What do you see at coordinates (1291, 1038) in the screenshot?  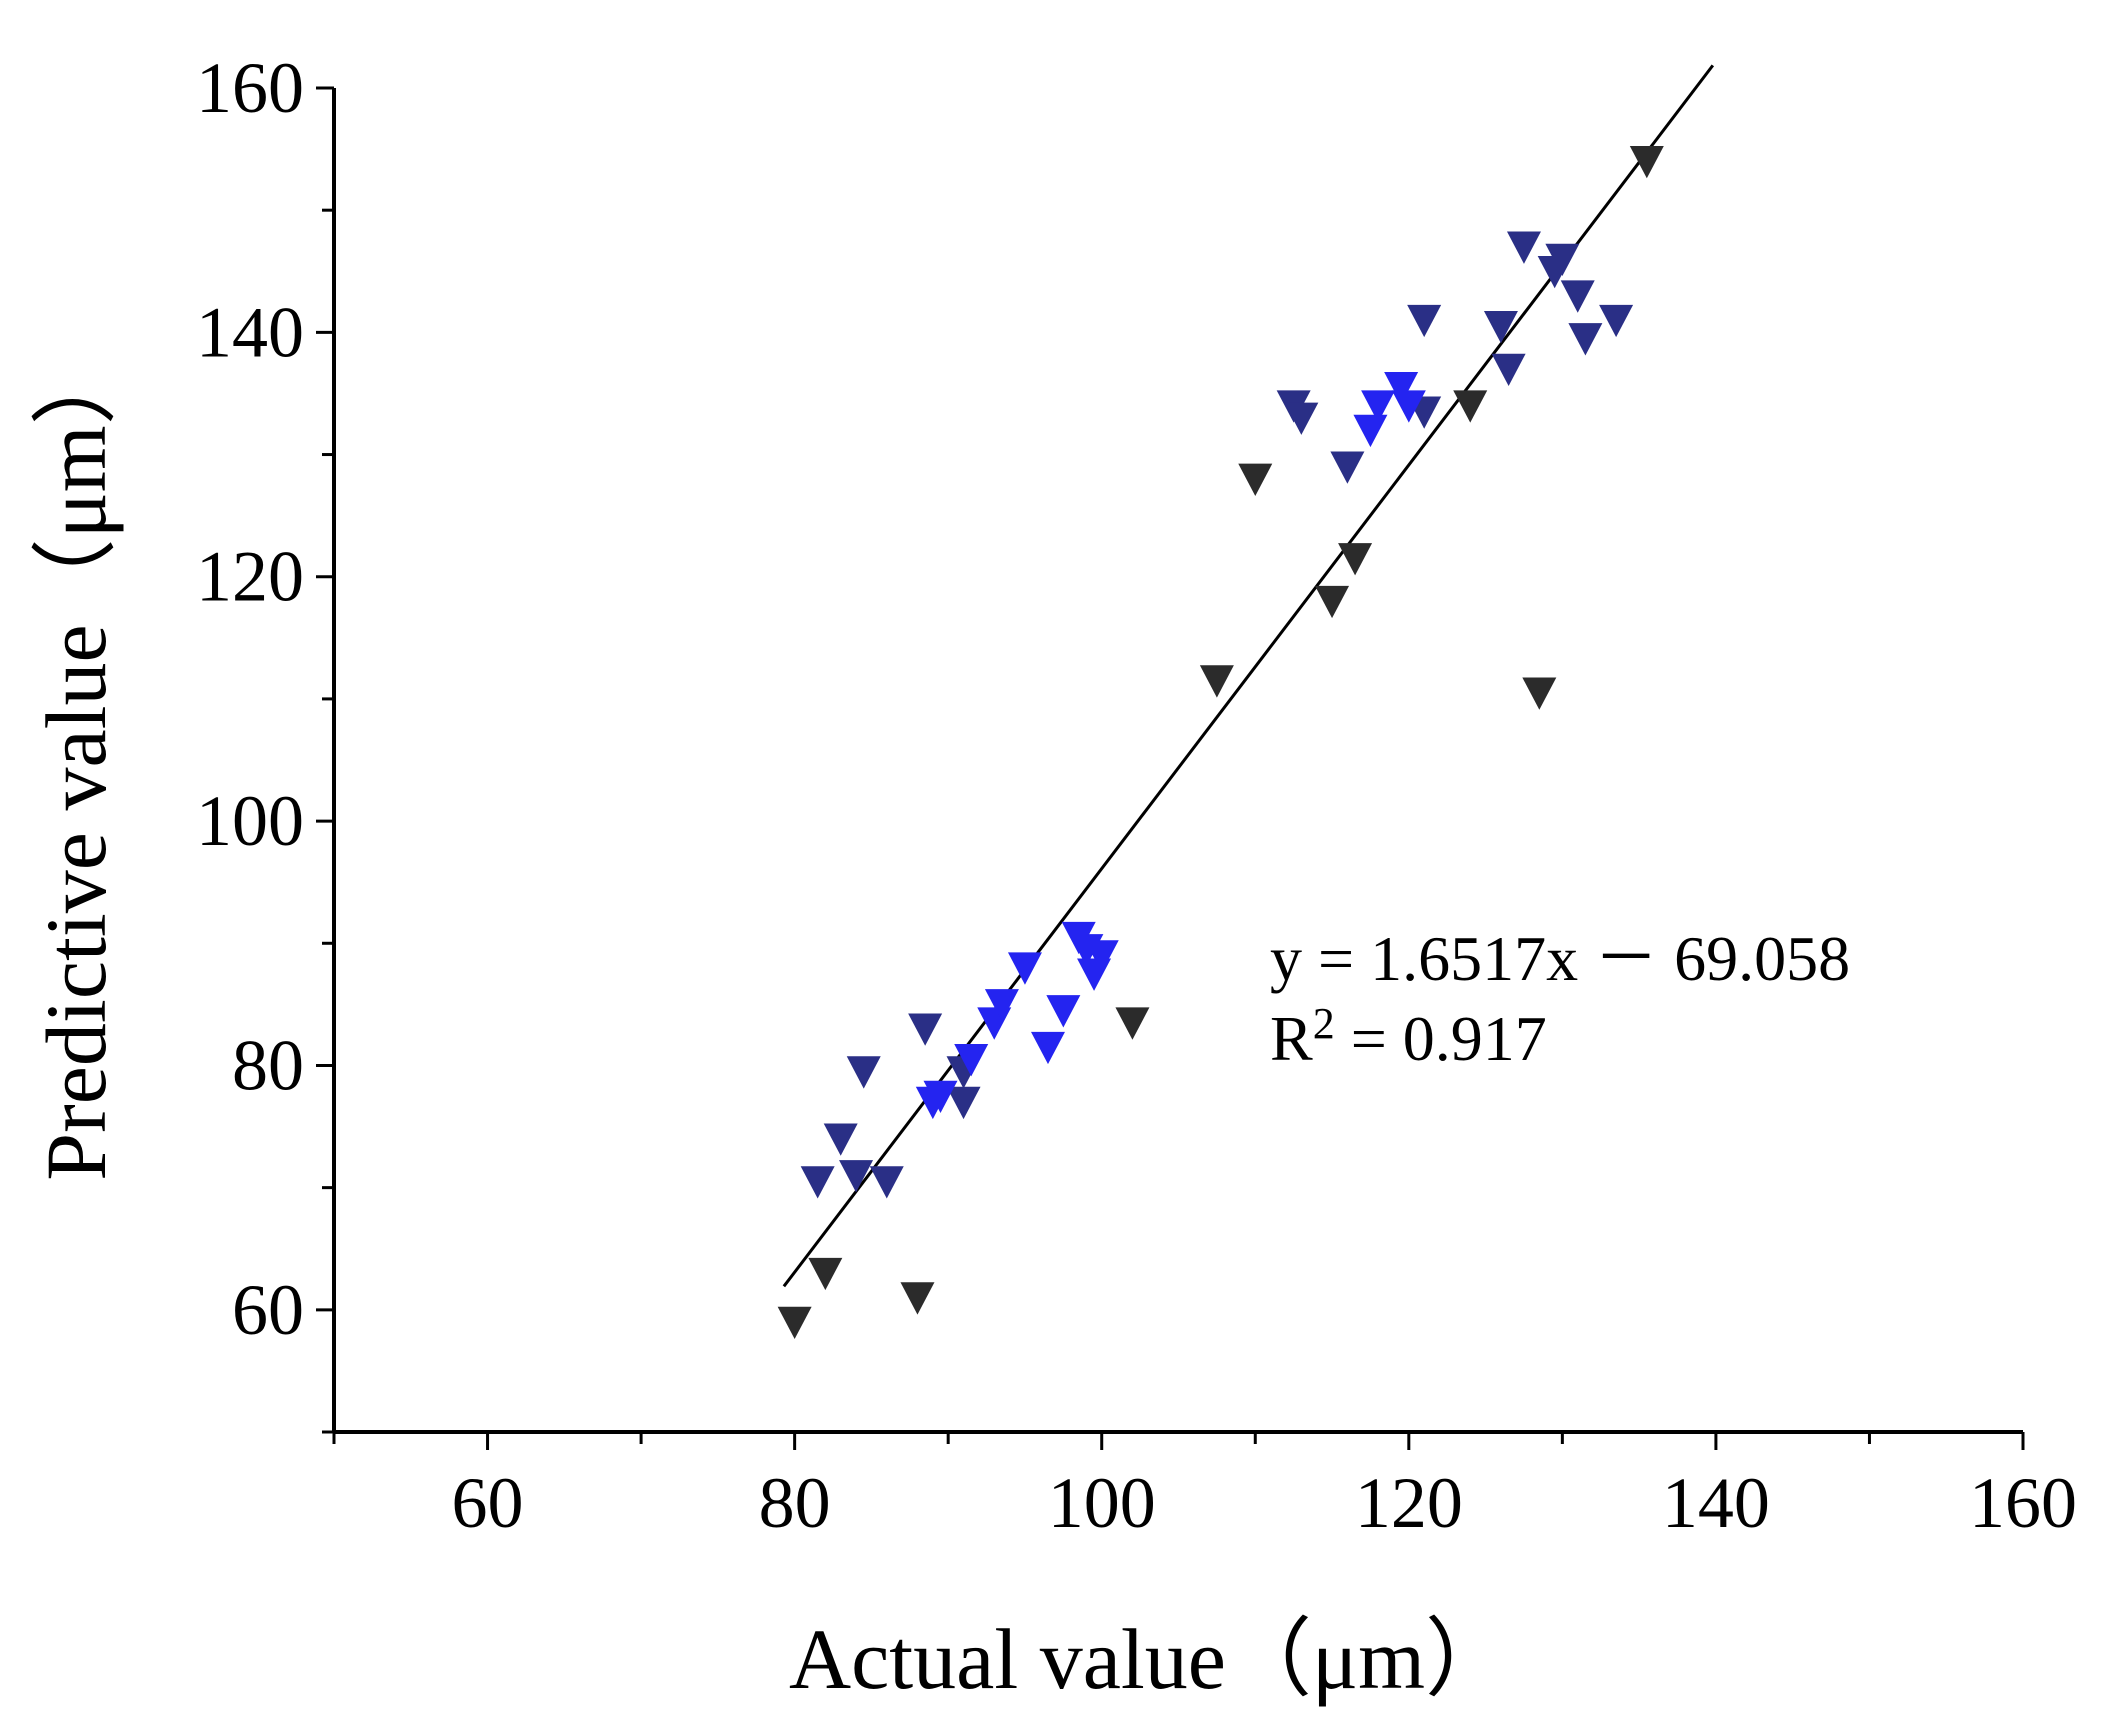 I see `r-squared-prefix: R` at bounding box center [1291, 1038].